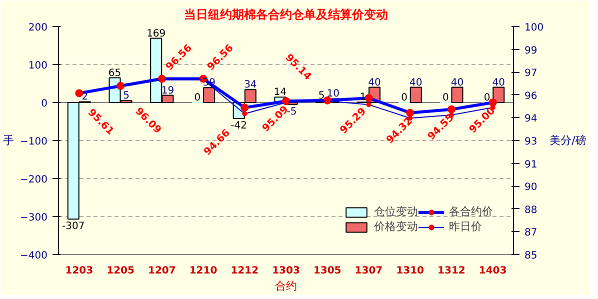 This screenshot has height=299, width=598. What do you see at coordinates (531, 96) in the screenshot?
I see `y2-tick-label: 96` at bounding box center [531, 96].